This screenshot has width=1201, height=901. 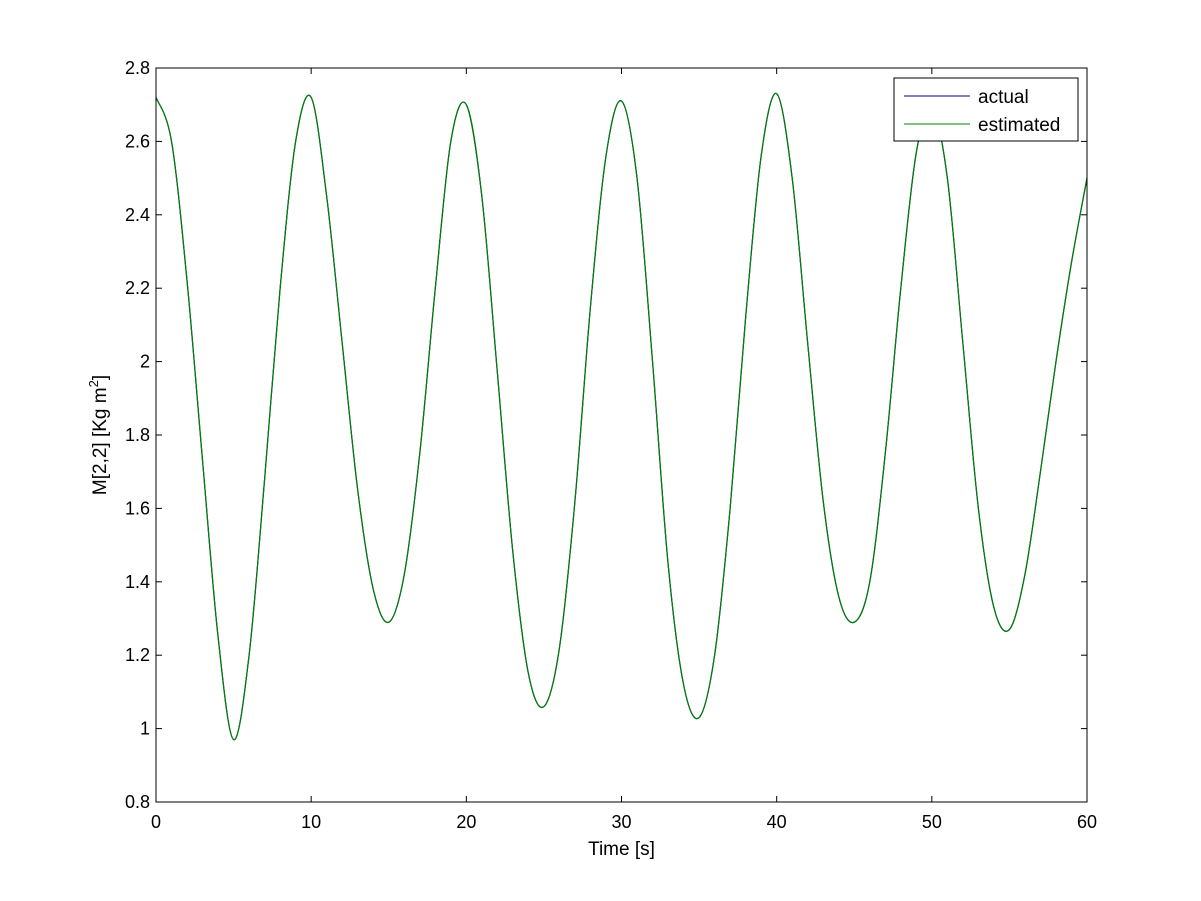 I want to click on x-tick-label: 60, so click(x=1087, y=822).